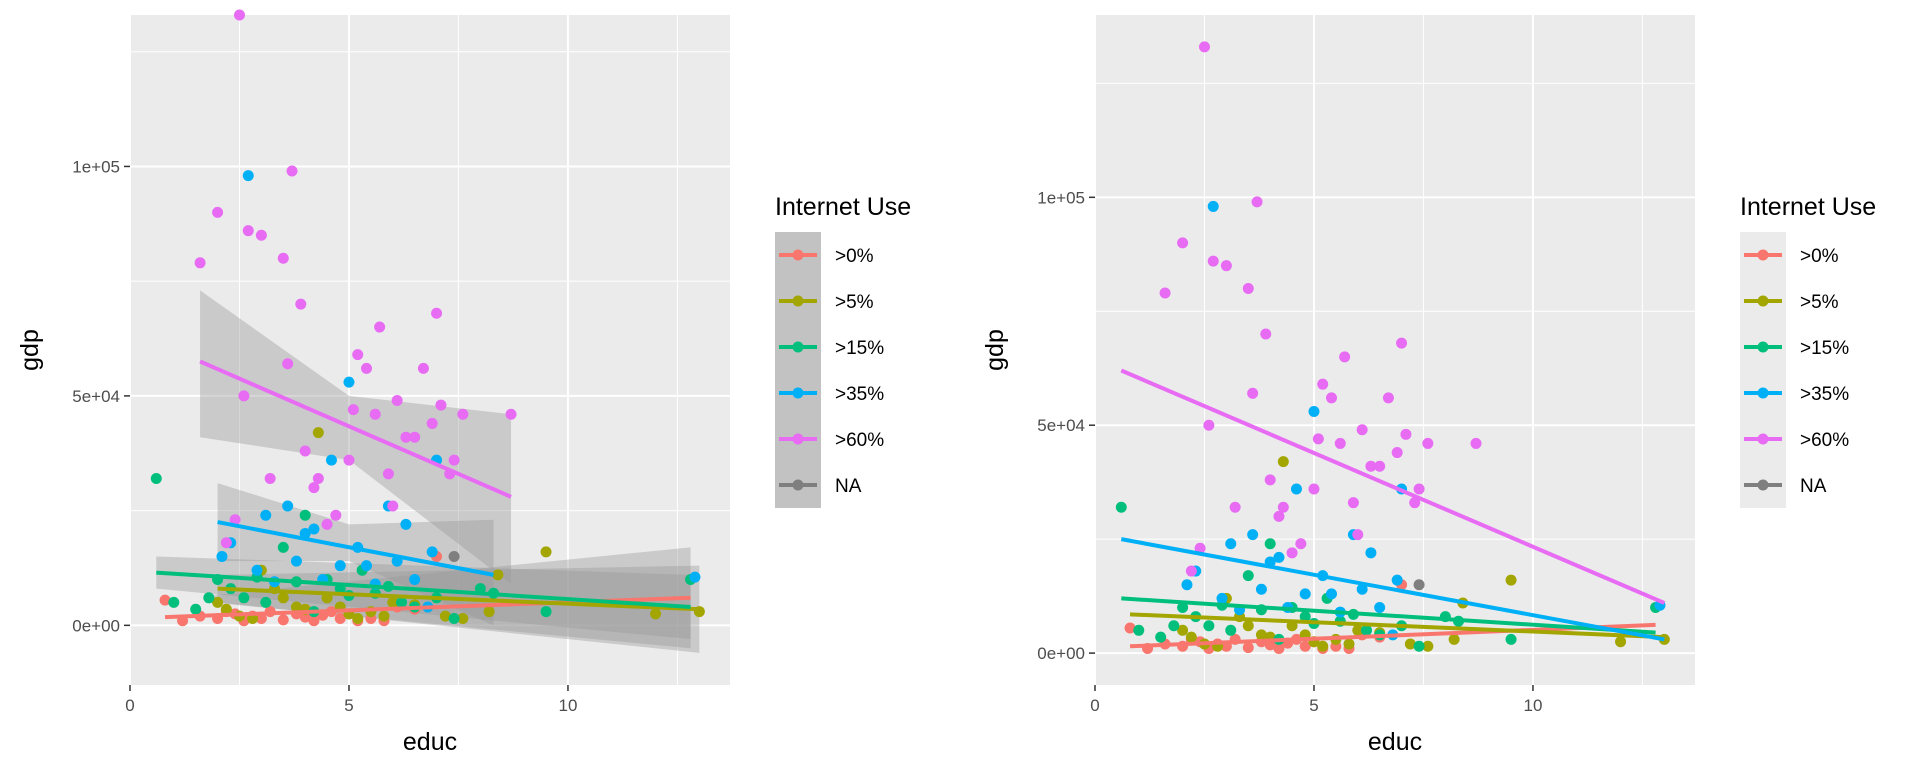 The image size is (1920, 768). What do you see at coordinates (1392, 589) in the screenshot?
I see `right-fit-line->35%` at bounding box center [1392, 589].